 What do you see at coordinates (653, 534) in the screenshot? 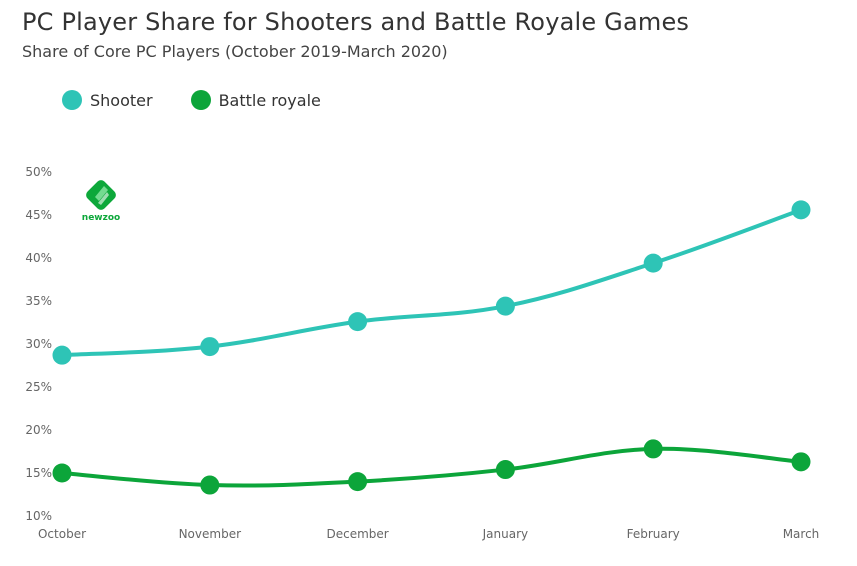
I see `x-tick-label: February` at bounding box center [653, 534].